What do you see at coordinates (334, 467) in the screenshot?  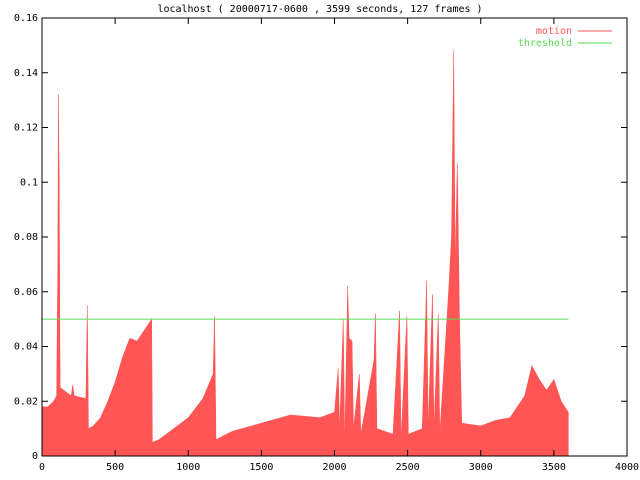 I see `x-tick-label: 2000` at bounding box center [334, 467].